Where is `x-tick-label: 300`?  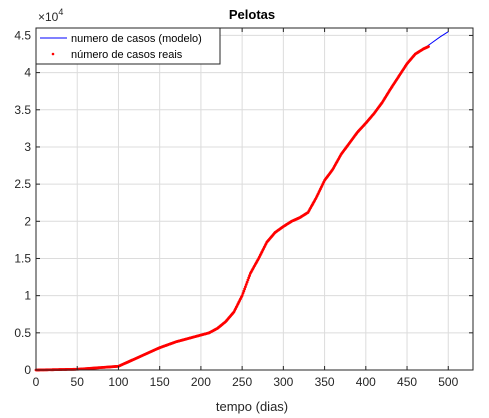
x-tick-label: 300 is located at coordinates (283, 382).